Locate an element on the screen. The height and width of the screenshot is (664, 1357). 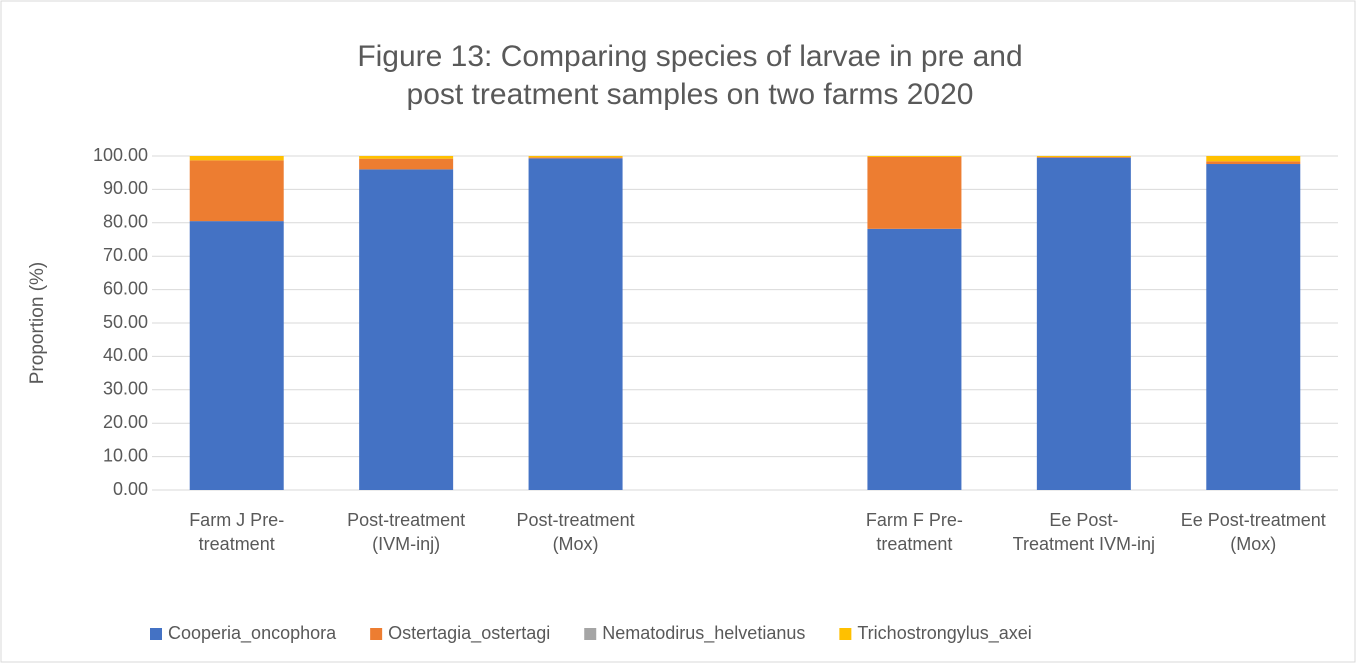
y-tick-label: 30.00 is located at coordinates (125, 389).